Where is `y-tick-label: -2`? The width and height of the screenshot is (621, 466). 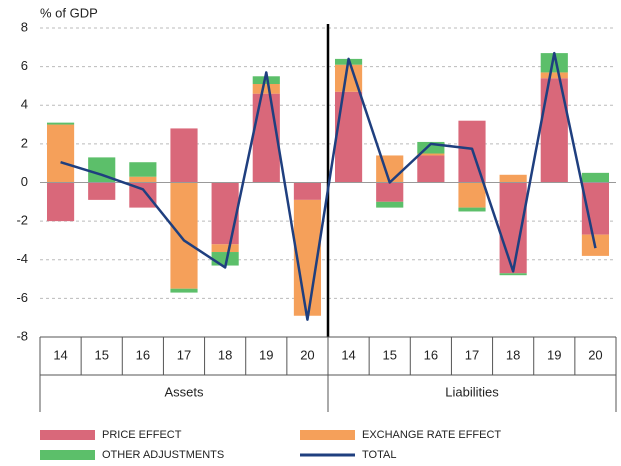 y-tick-label: -2 is located at coordinates (22, 220).